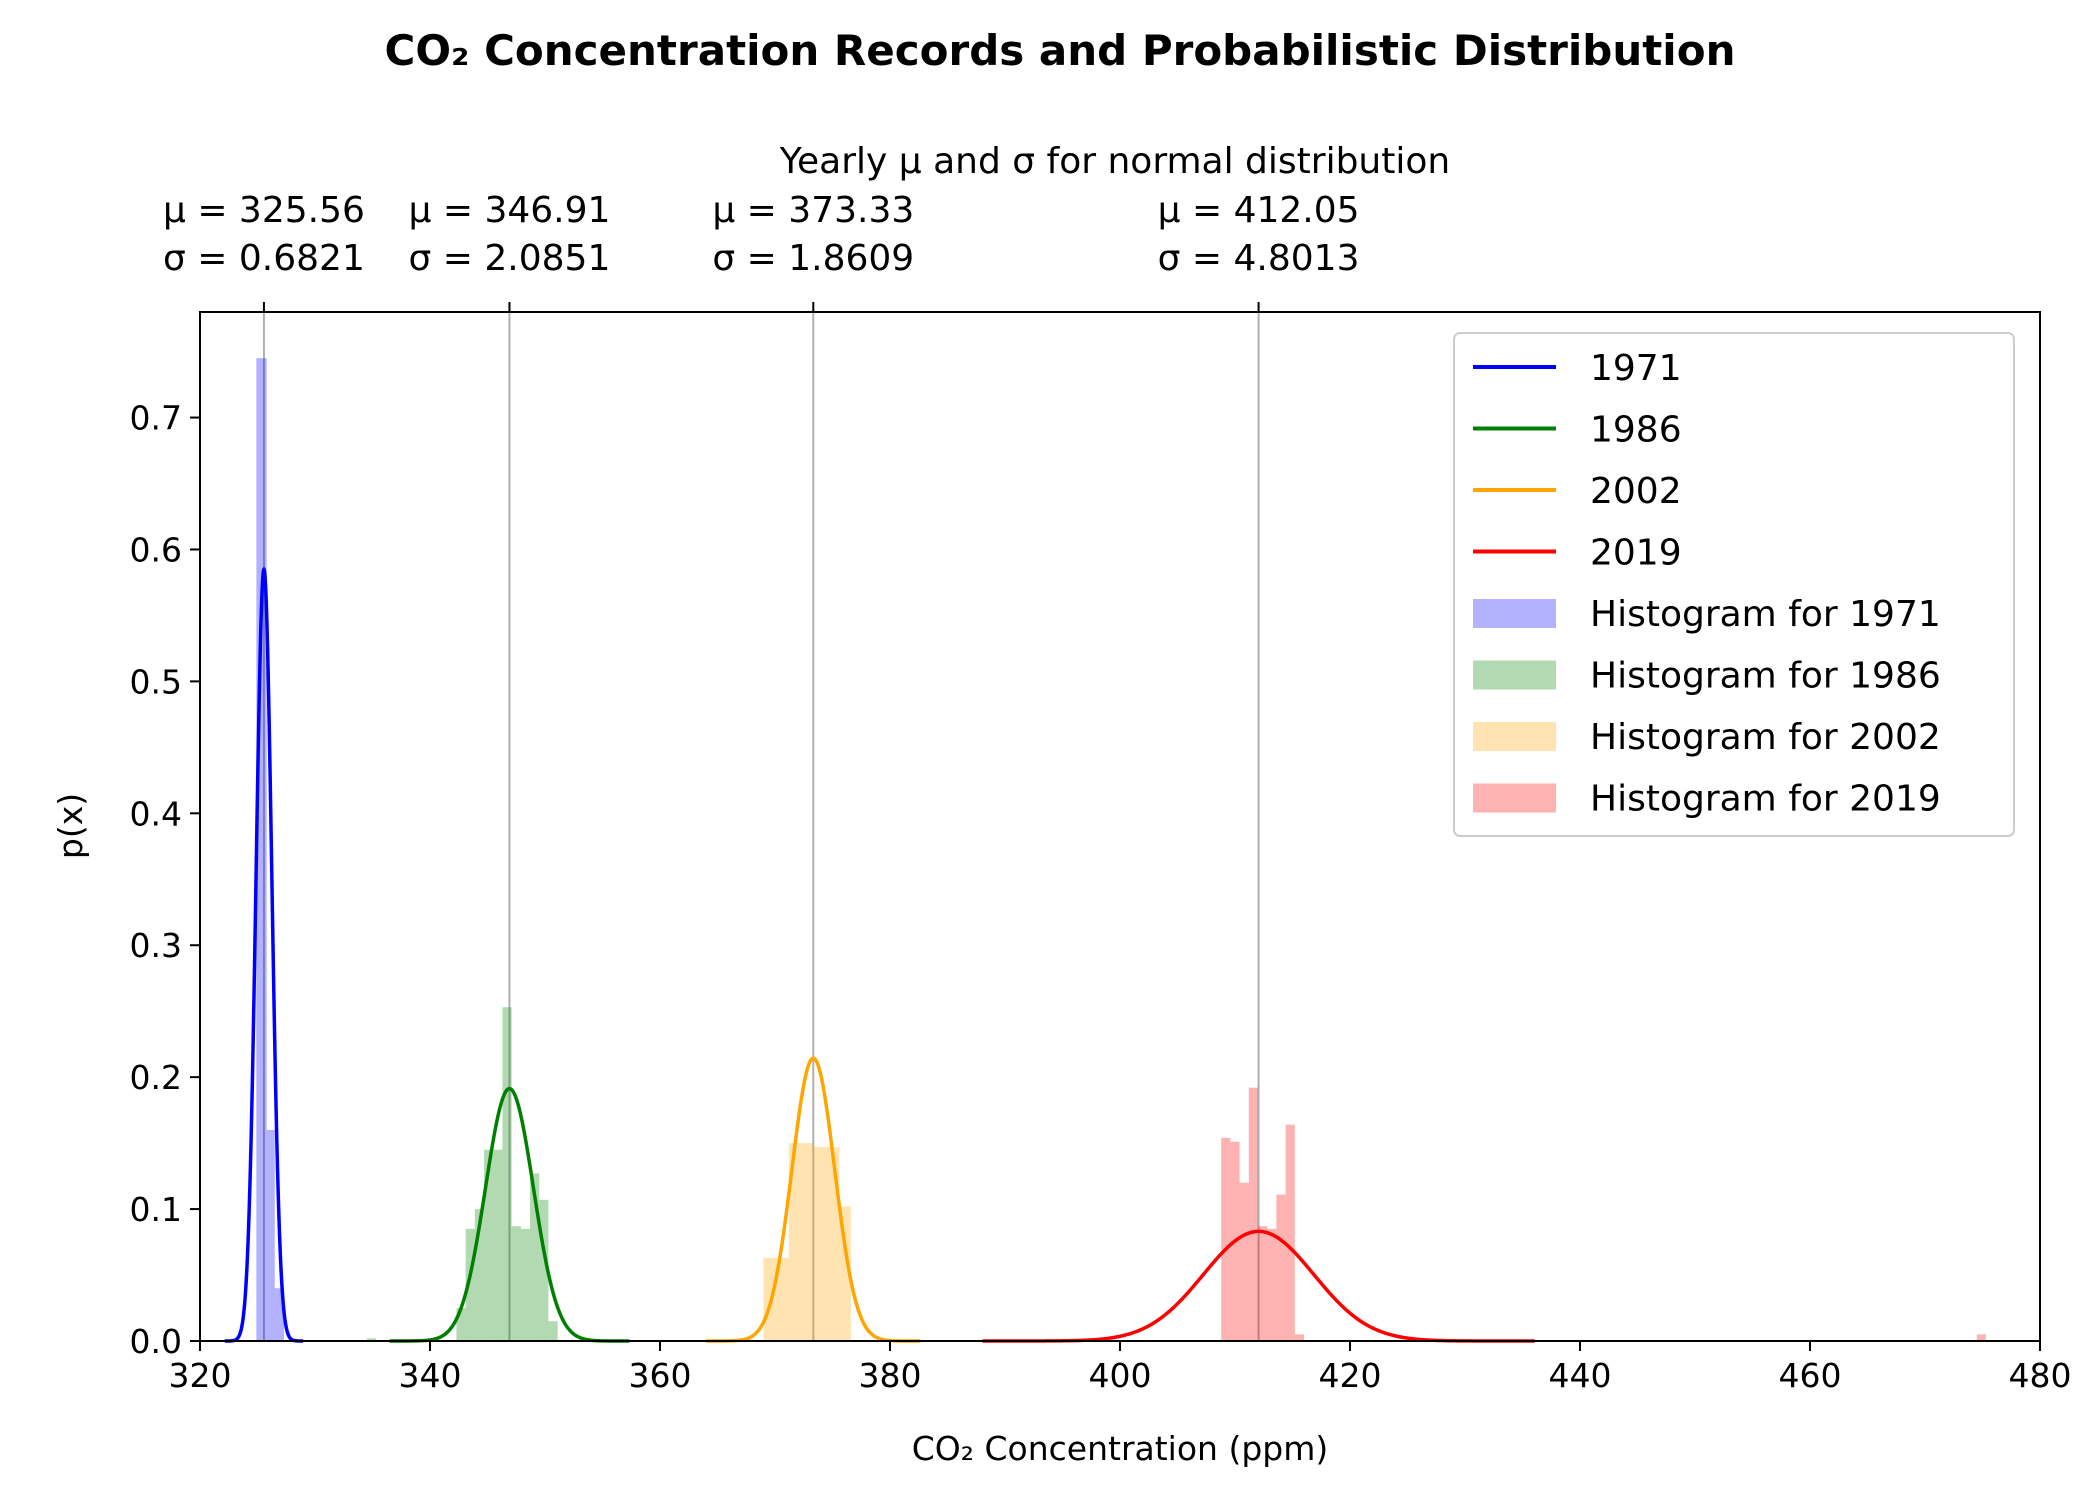 The image size is (2100, 1500). Describe the element at coordinates (510, 258) in the screenshot. I see `sigma-label-1986: σ = 2.0851` at that location.